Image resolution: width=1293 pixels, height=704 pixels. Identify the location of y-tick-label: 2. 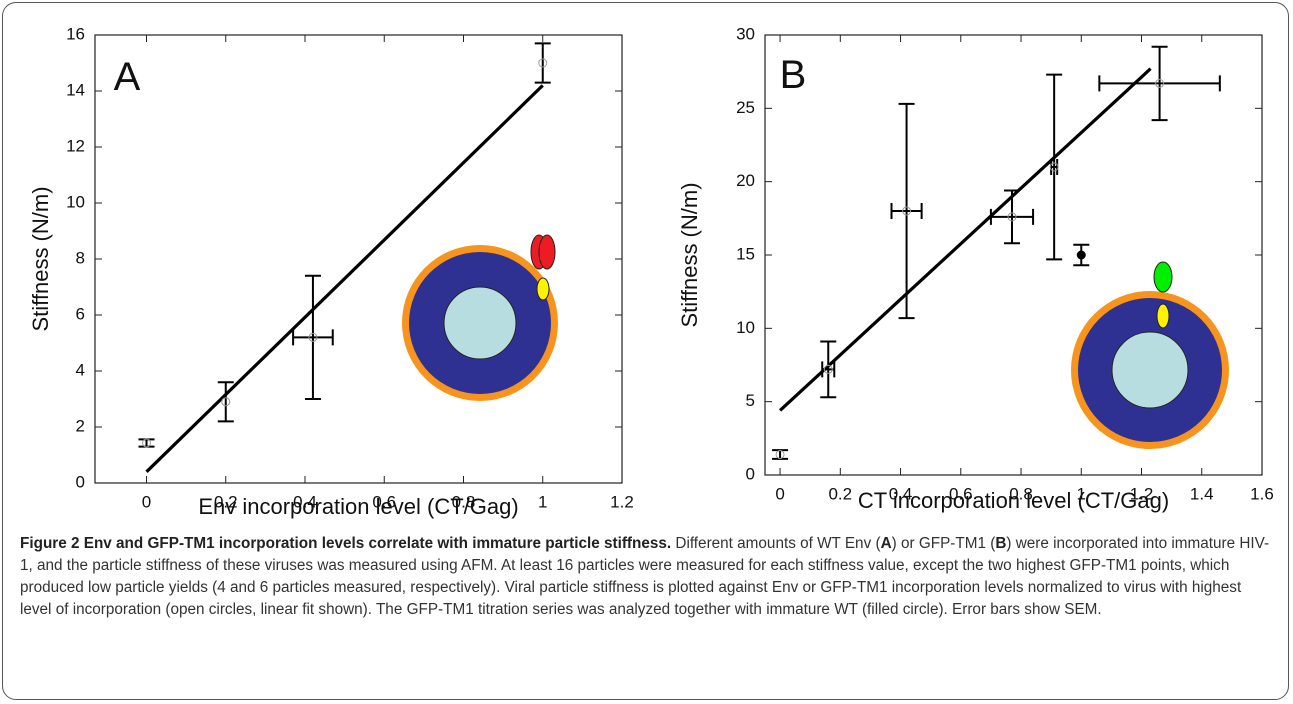
(80, 425).